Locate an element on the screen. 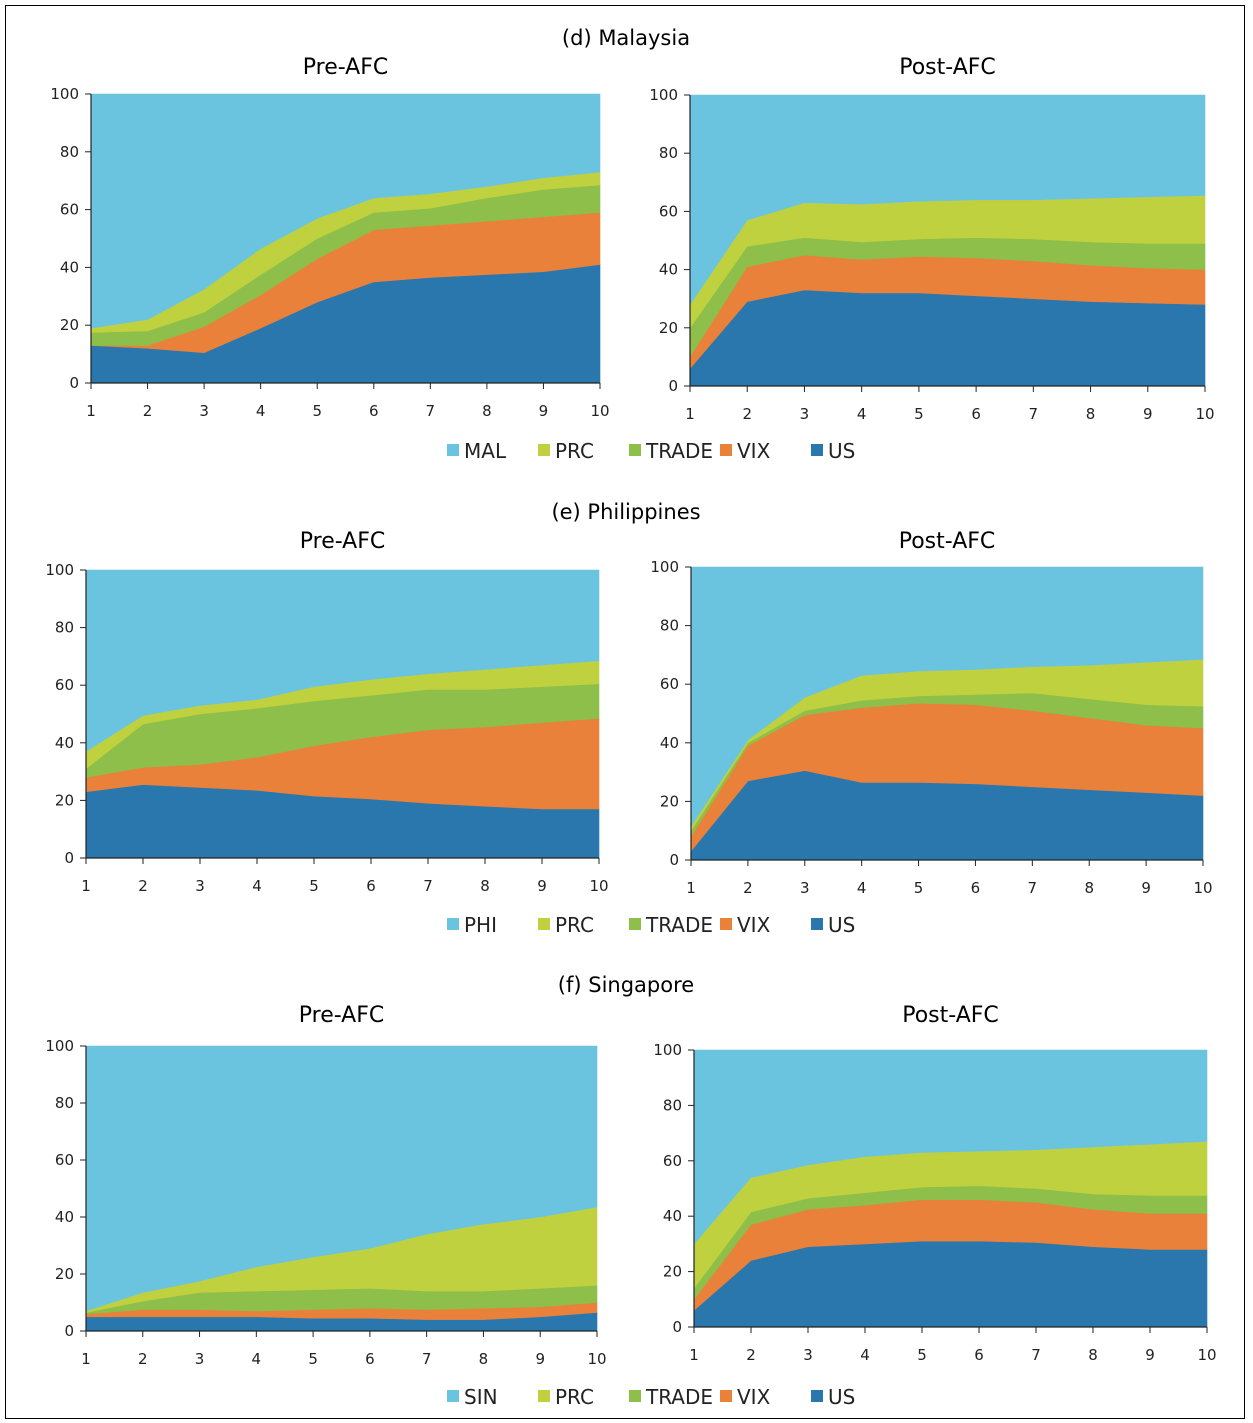  section-title-e-philippines: (e) Philippines is located at coordinates (625, 512).